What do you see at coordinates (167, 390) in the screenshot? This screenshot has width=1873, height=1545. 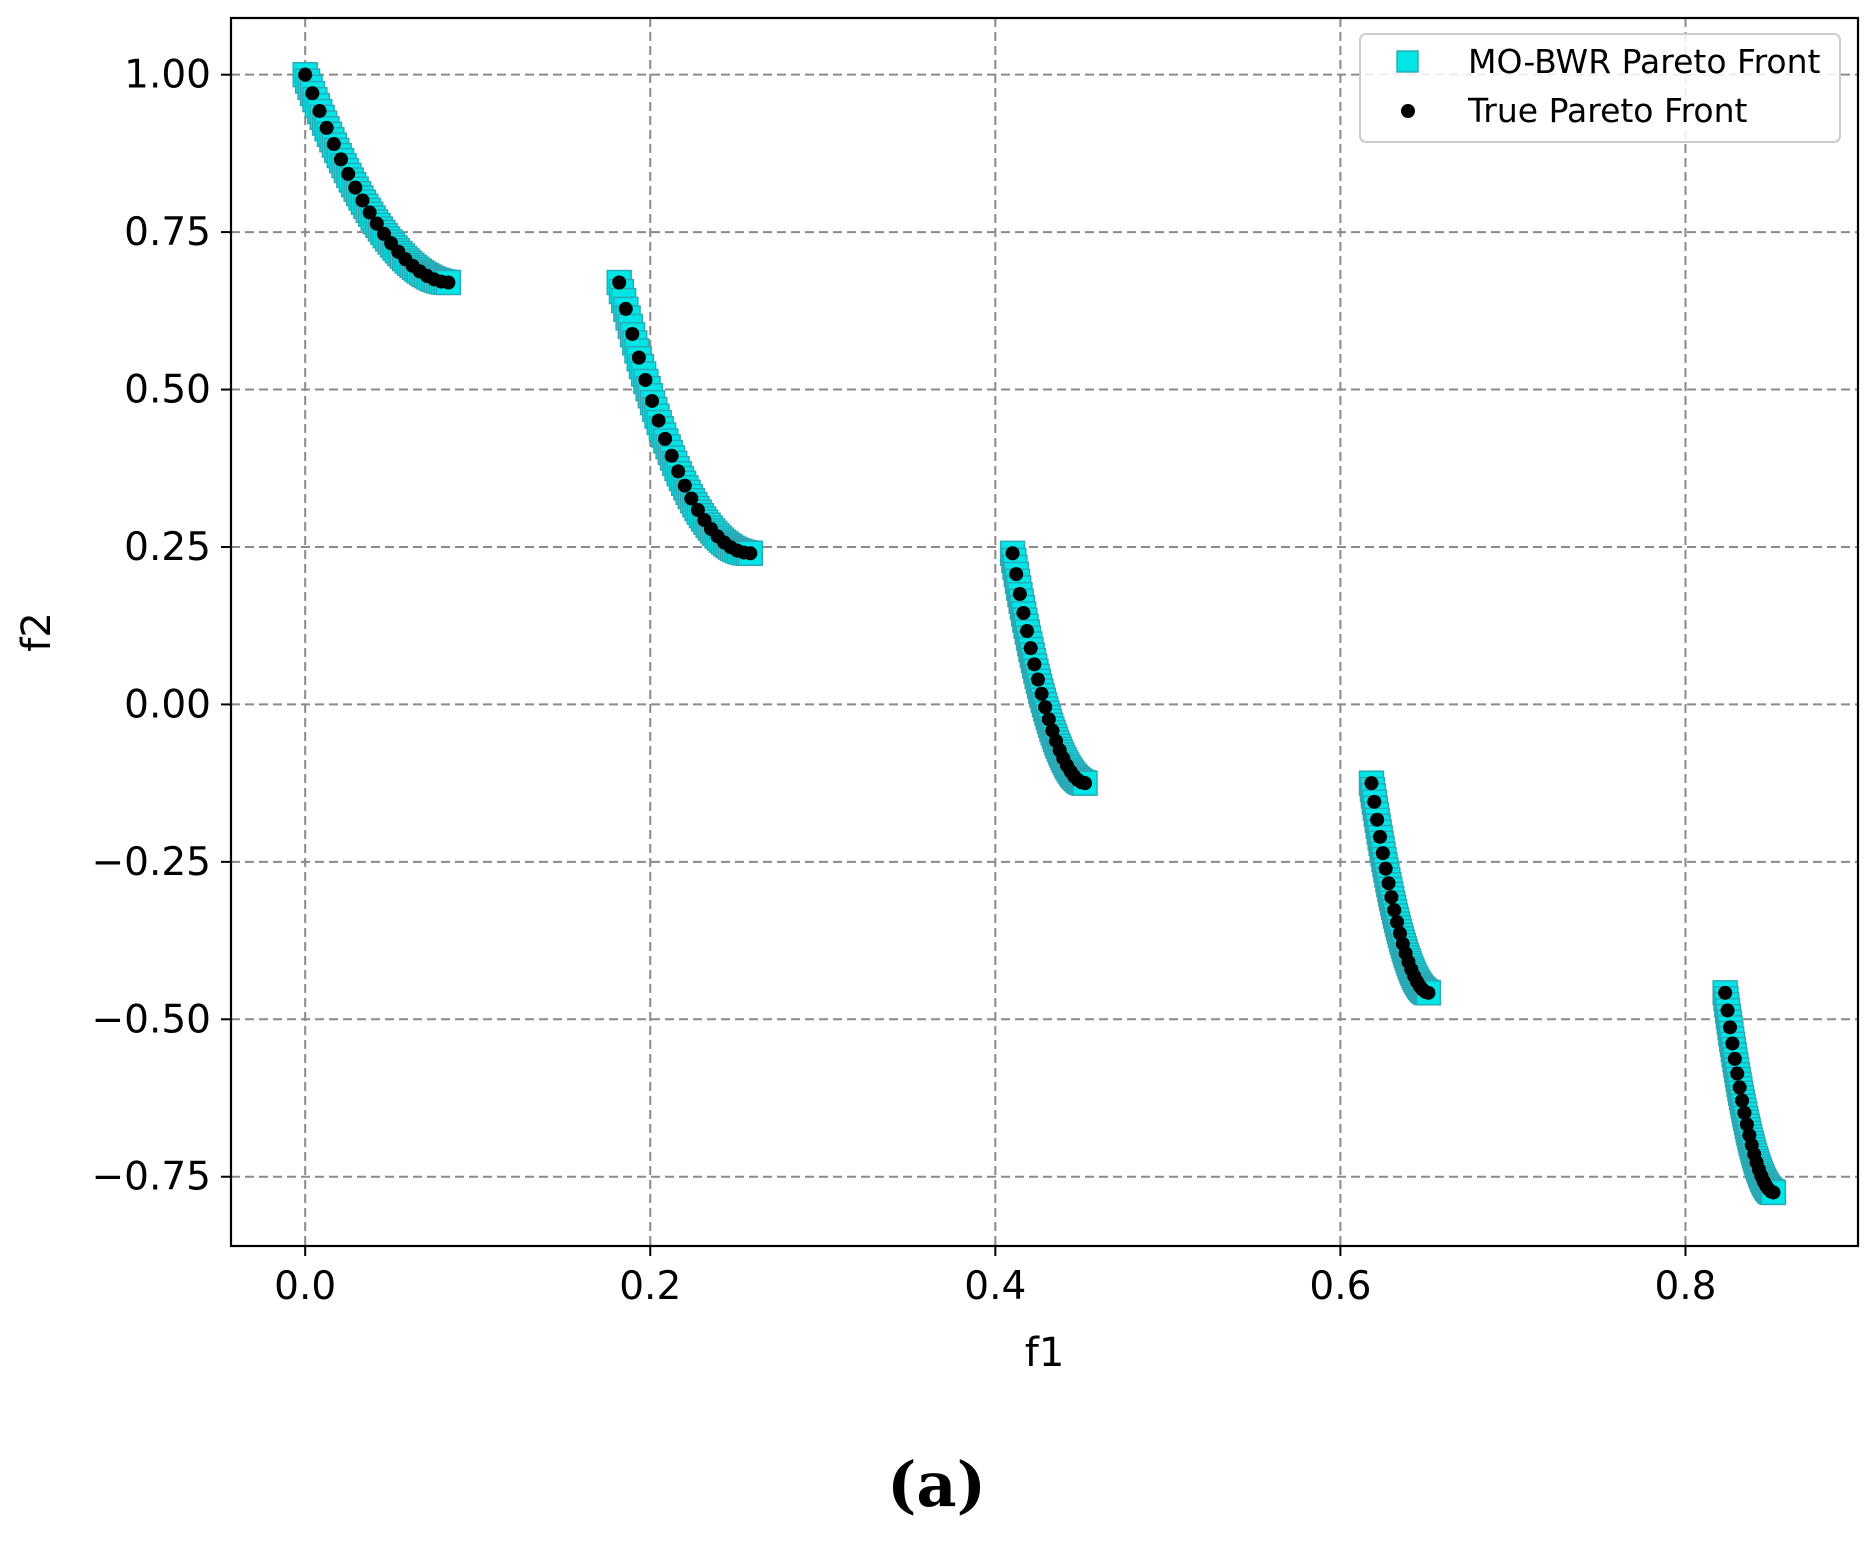 I see `y-tick-label: 0.50` at bounding box center [167, 390].